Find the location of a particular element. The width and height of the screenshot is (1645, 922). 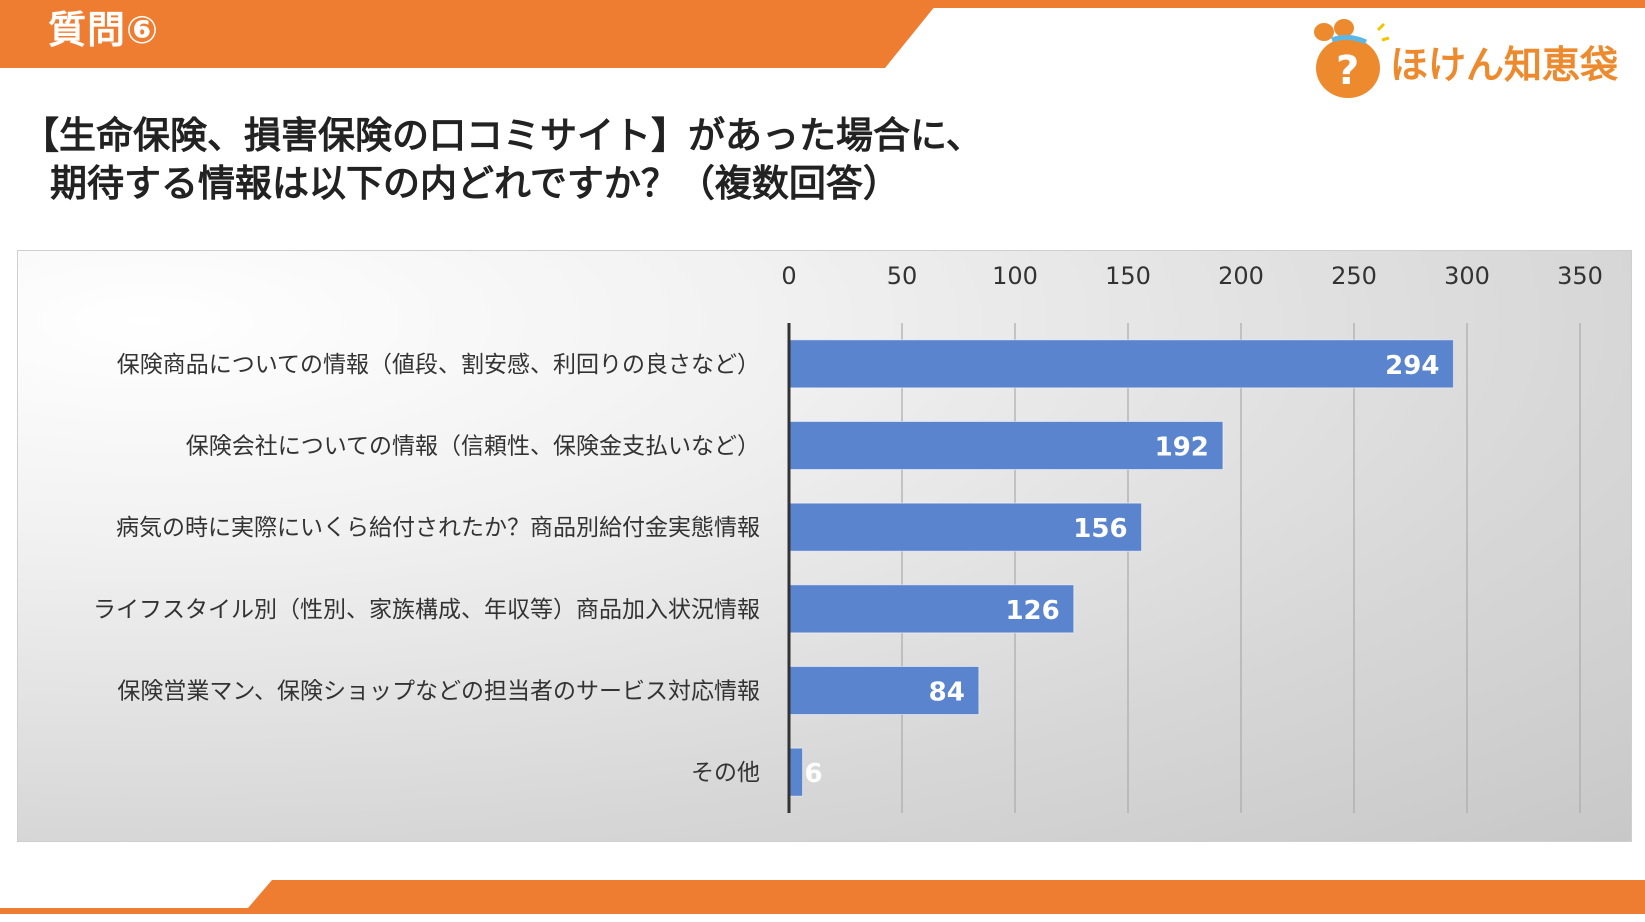

header-tab is located at coordinates (470, 34).